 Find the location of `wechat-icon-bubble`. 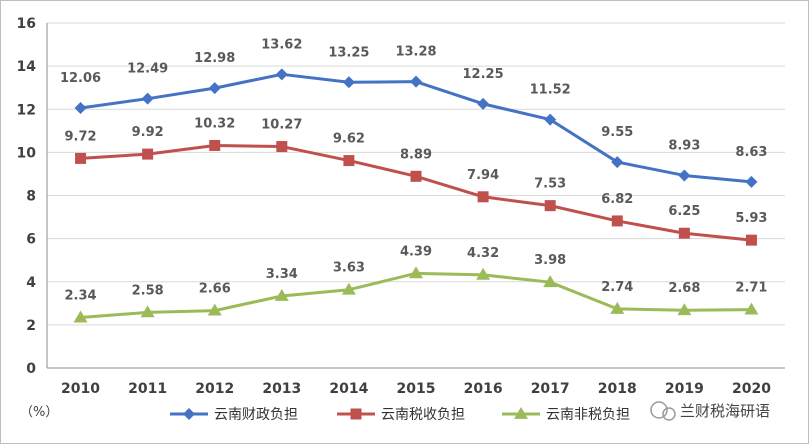

wechat-icon-bubble is located at coordinates (669, 414).